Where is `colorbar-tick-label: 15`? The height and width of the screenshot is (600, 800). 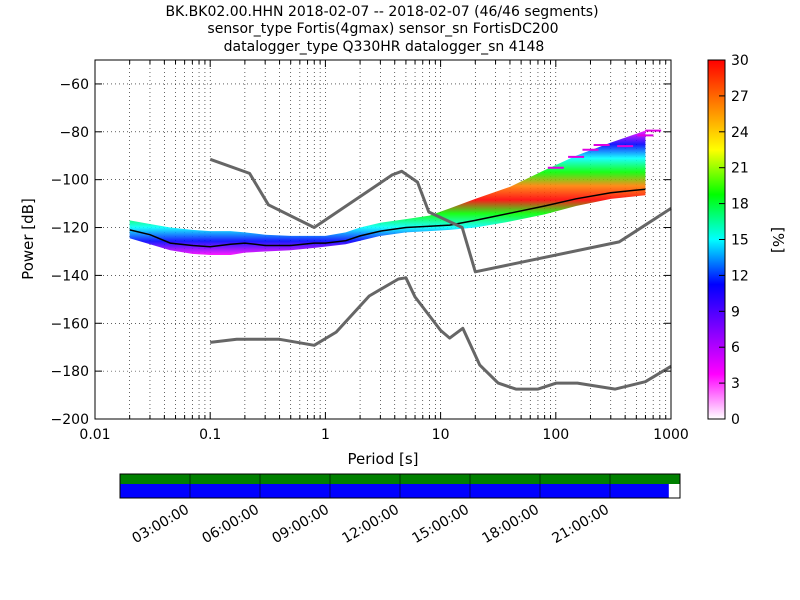 colorbar-tick-label: 15 is located at coordinates (740, 241).